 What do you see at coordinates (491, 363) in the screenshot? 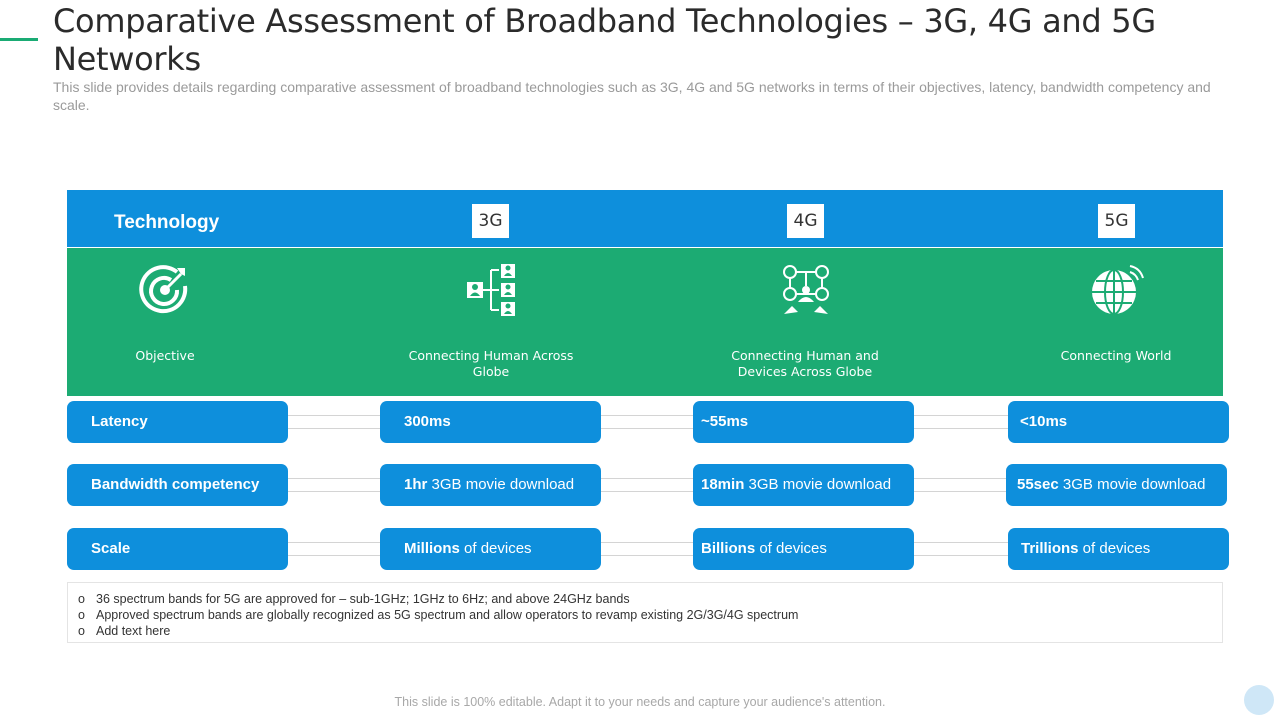
I see `objective-3g-value: Connecting Human Across Globe` at bounding box center [491, 363].